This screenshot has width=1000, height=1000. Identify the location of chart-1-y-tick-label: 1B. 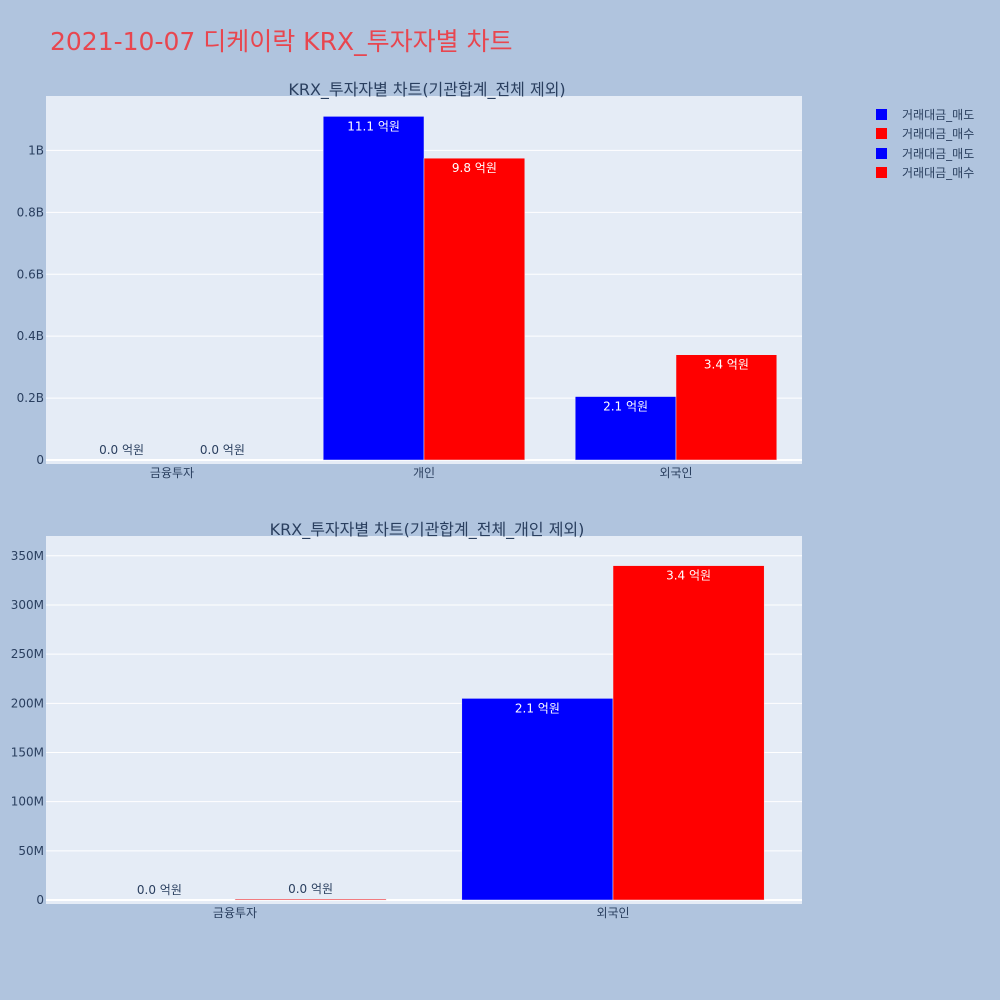
(36, 150).